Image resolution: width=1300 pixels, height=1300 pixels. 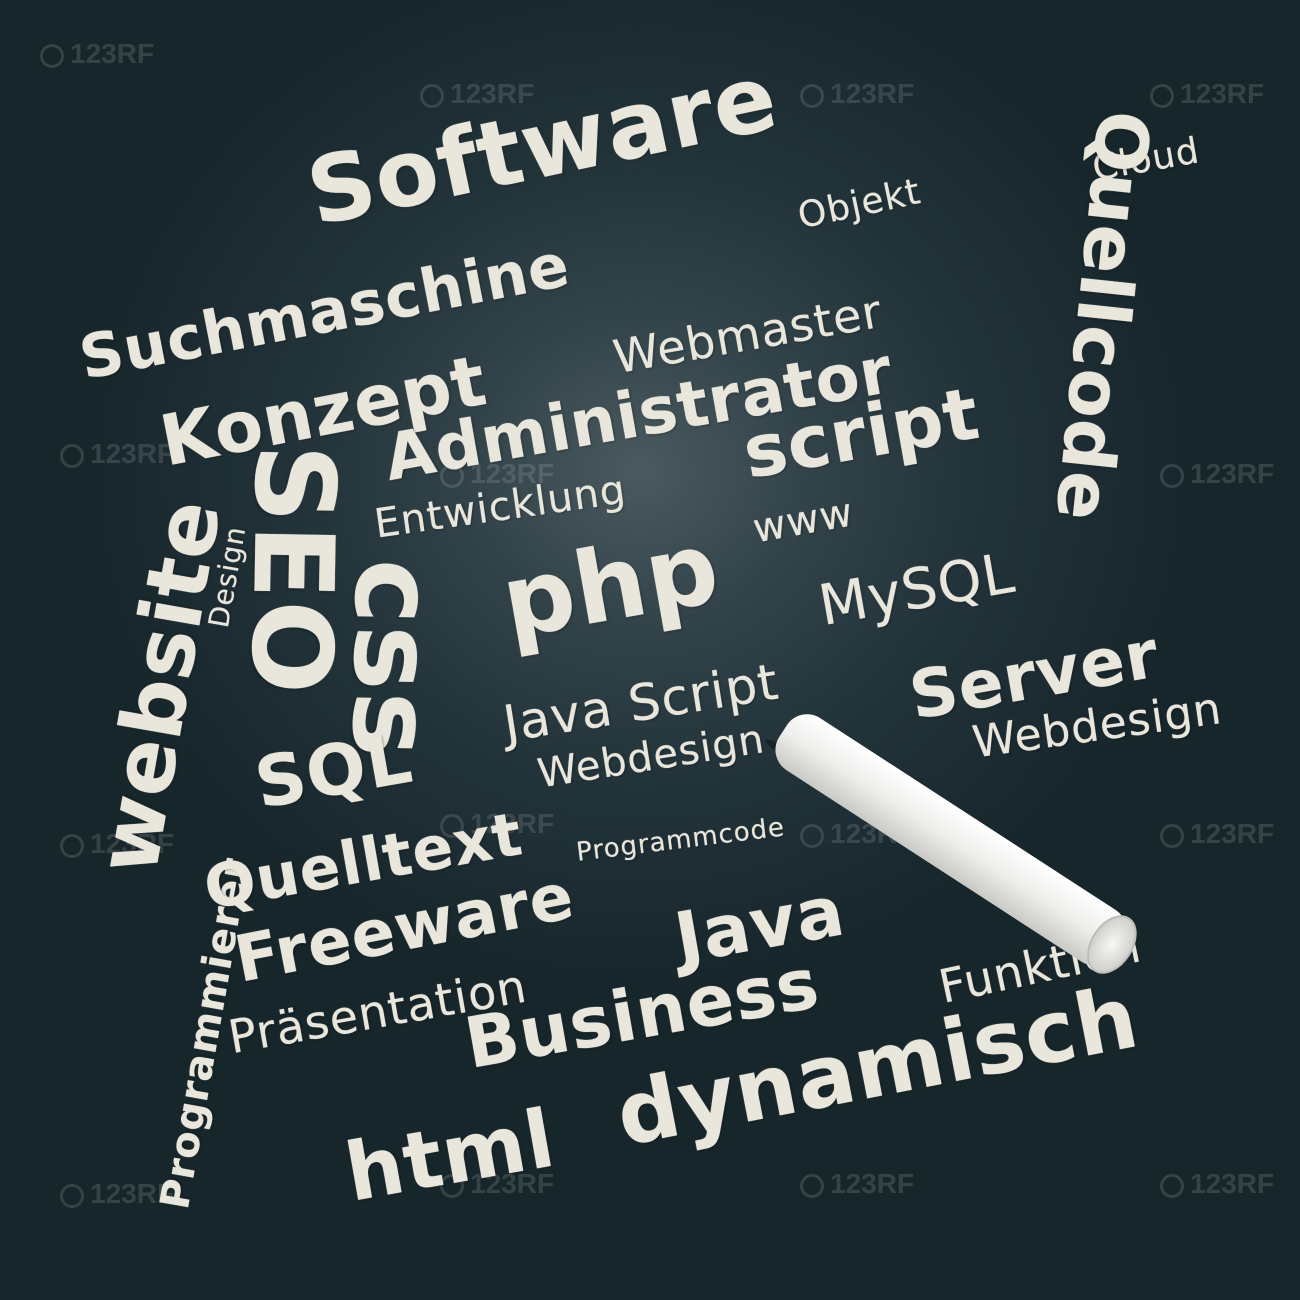 I want to click on word-programmcode: Programmcode, so click(x=680, y=840).